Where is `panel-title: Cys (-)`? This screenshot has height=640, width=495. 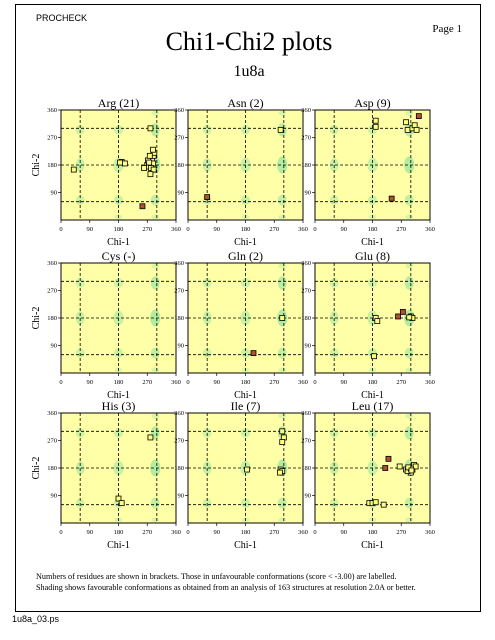
panel-title: Cys (-) is located at coordinates (119, 256).